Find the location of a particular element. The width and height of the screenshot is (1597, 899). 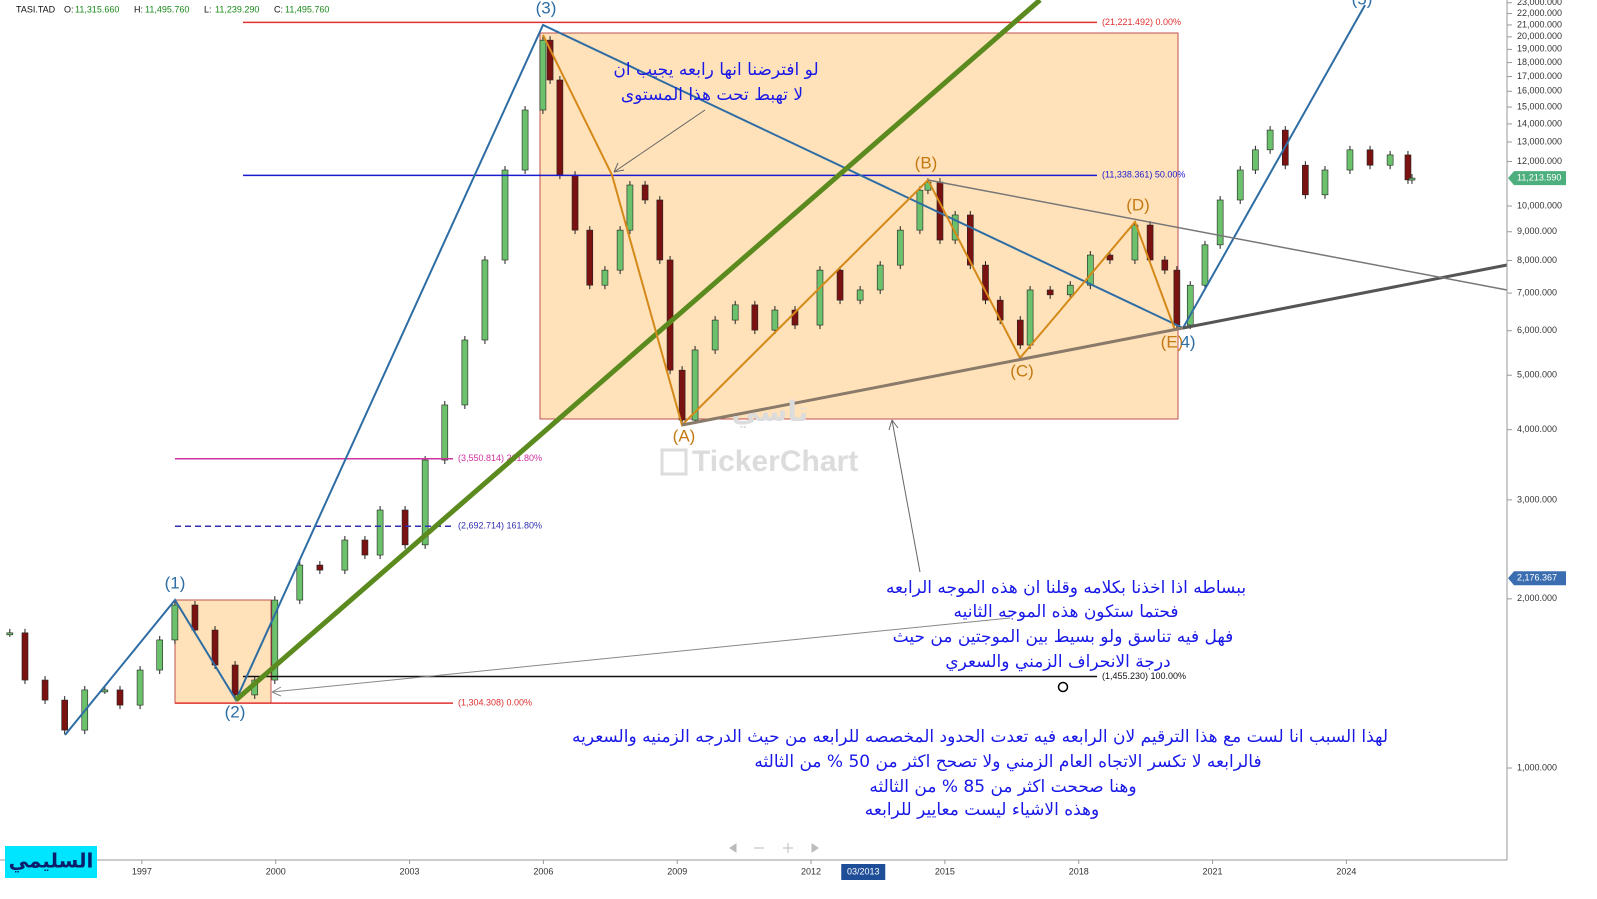

header-value: 11,315.660 is located at coordinates (97, 9).